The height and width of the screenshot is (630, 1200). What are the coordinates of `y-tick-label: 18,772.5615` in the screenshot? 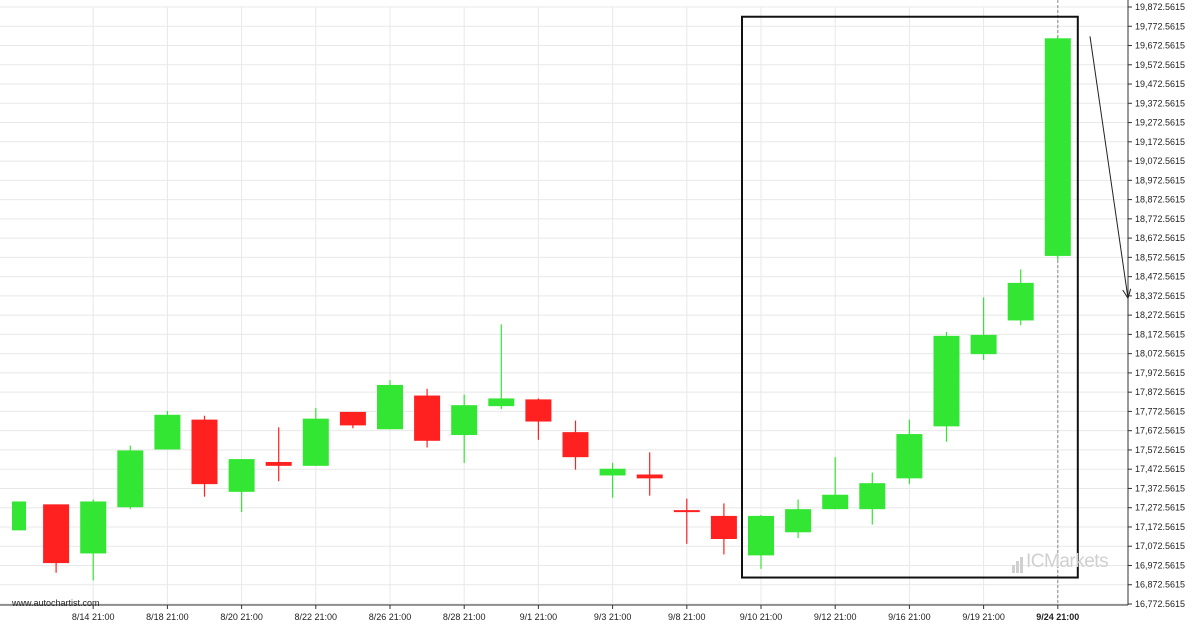 It's located at (1160, 219).